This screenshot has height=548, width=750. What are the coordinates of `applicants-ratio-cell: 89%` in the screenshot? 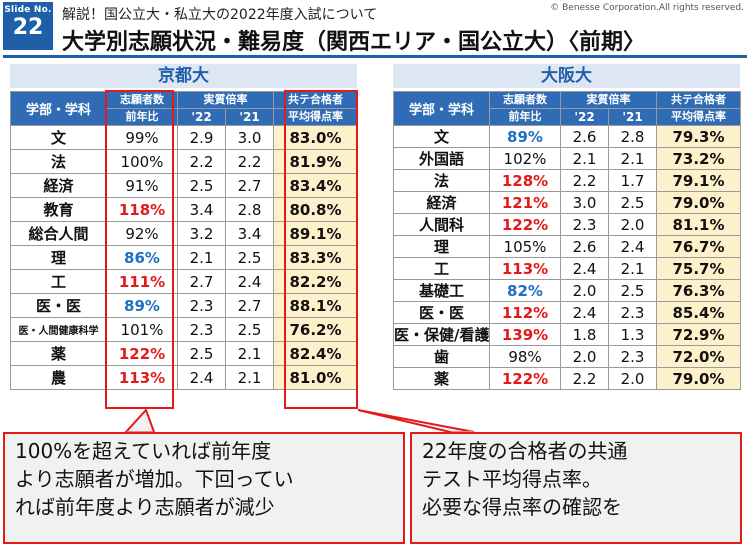 It's located at (525, 136).